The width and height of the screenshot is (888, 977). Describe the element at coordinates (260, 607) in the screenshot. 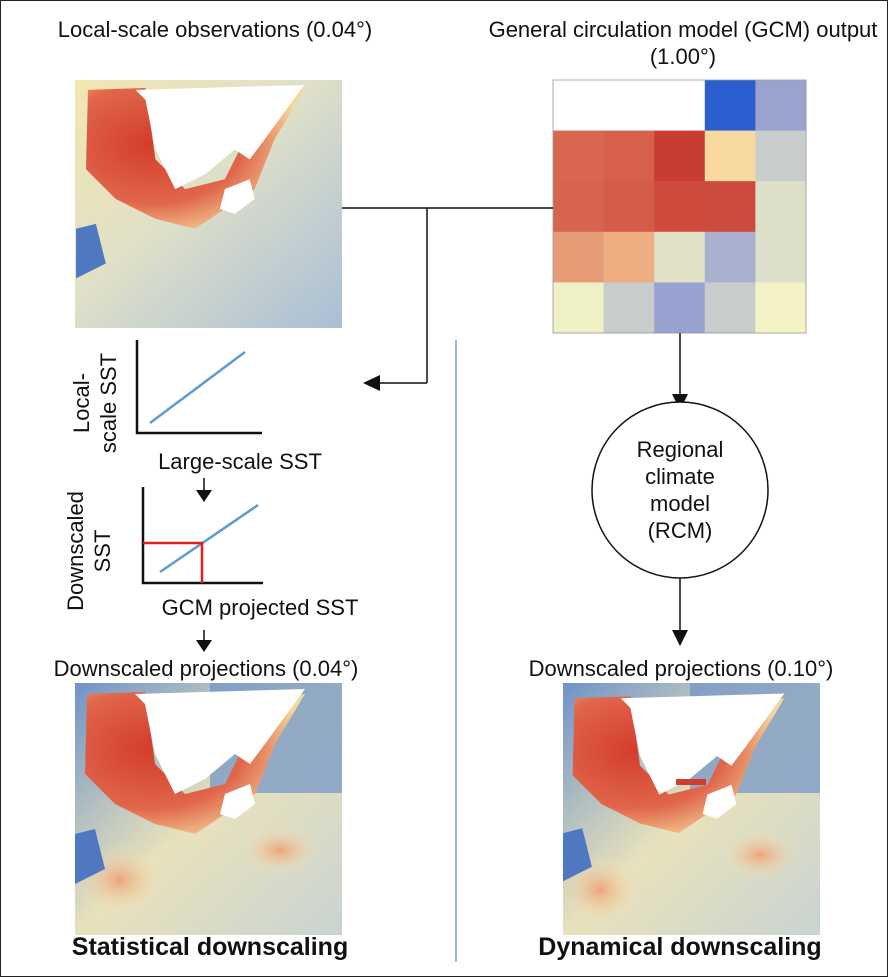

I see `x-axis-label: GCM projected SST` at that location.